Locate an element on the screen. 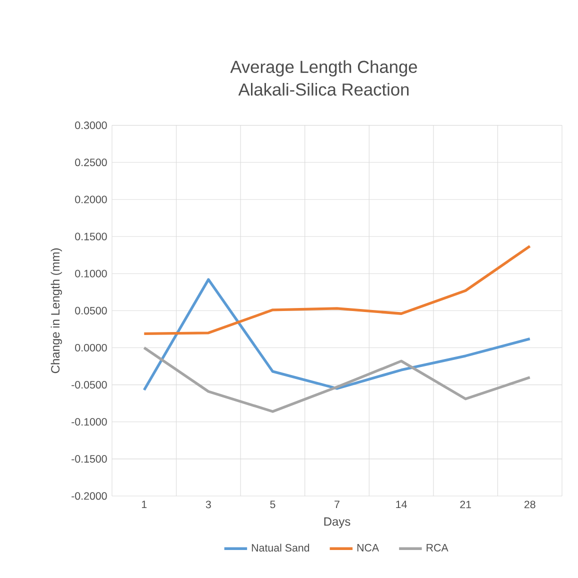 The width and height of the screenshot is (578, 578). x-tick-label: 14 is located at coordinates (401, 504).